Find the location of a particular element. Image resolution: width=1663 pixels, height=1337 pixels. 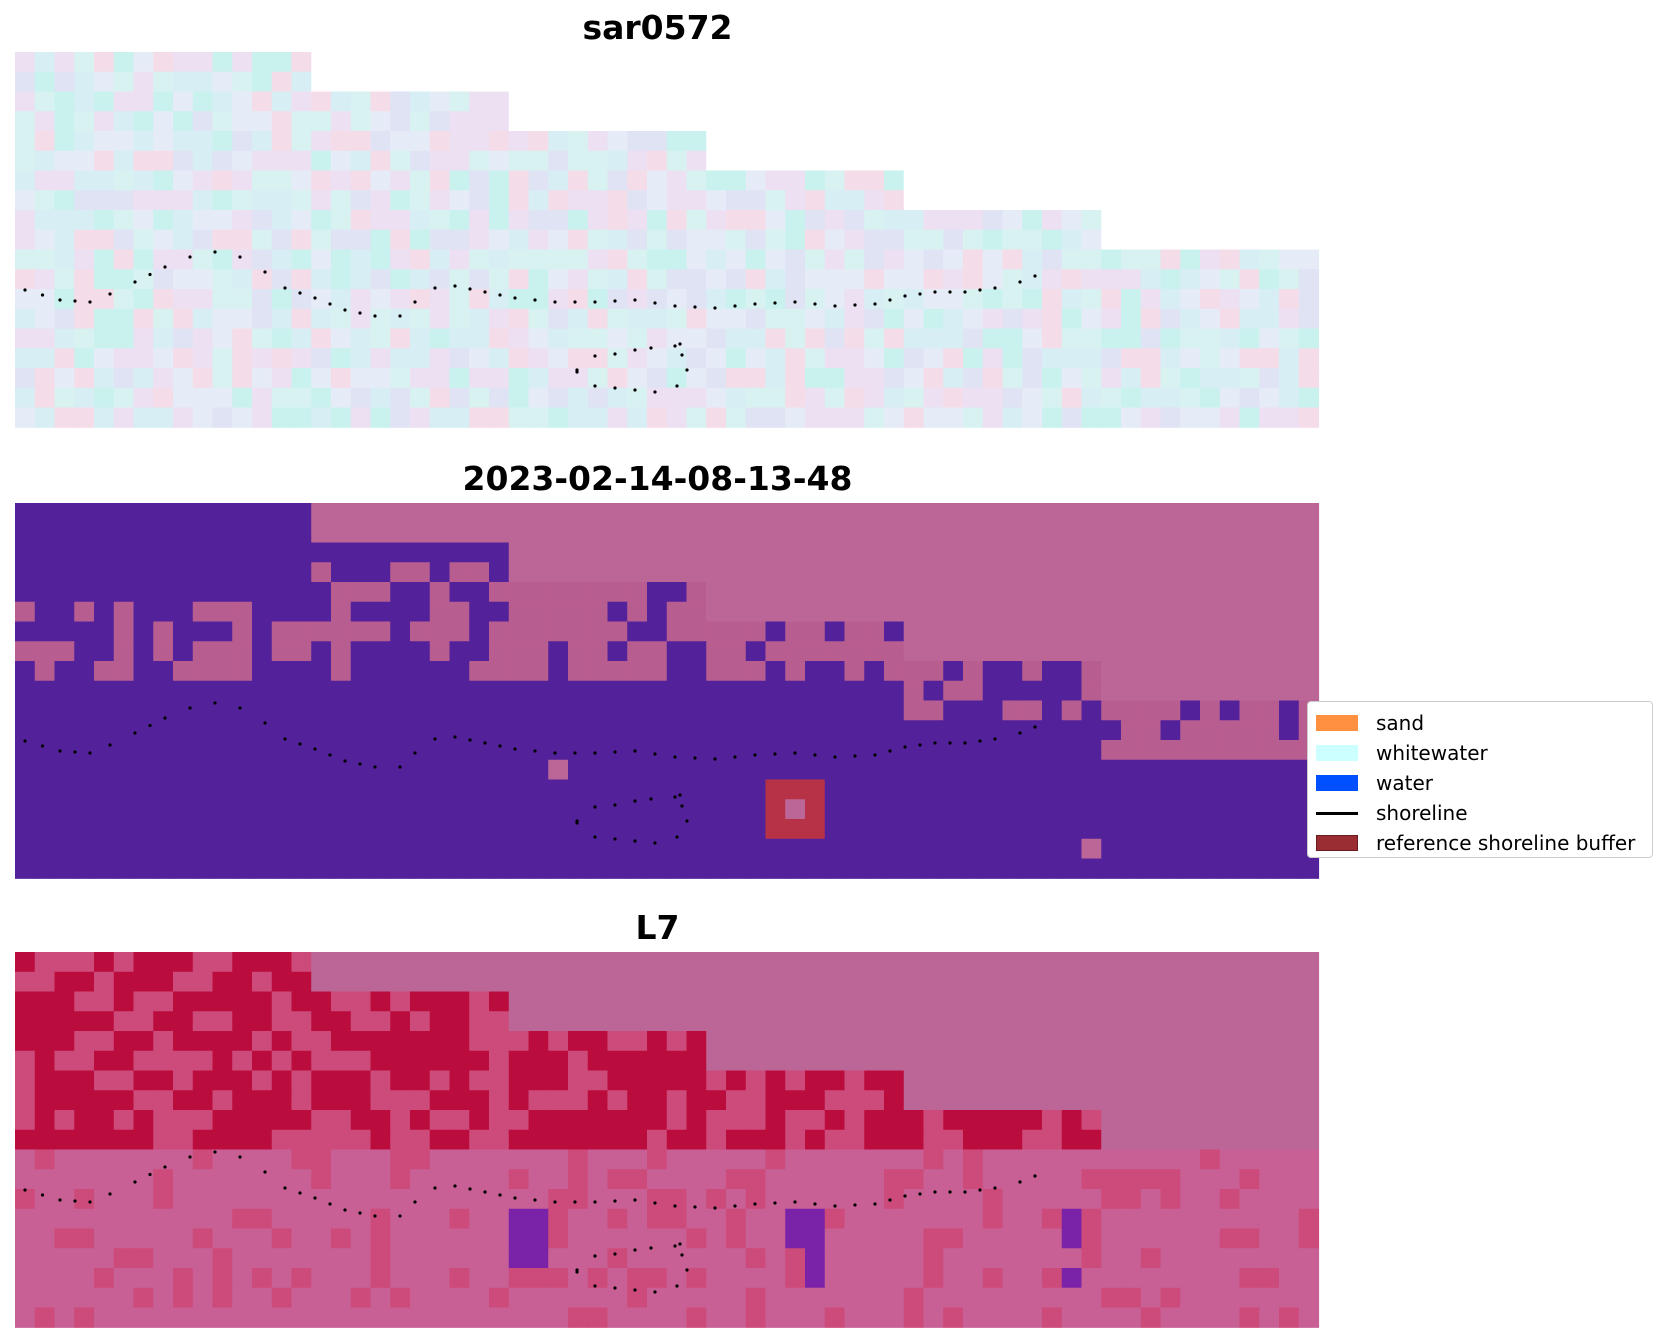

class-shoreline-point is located at coordinates (835, 757).